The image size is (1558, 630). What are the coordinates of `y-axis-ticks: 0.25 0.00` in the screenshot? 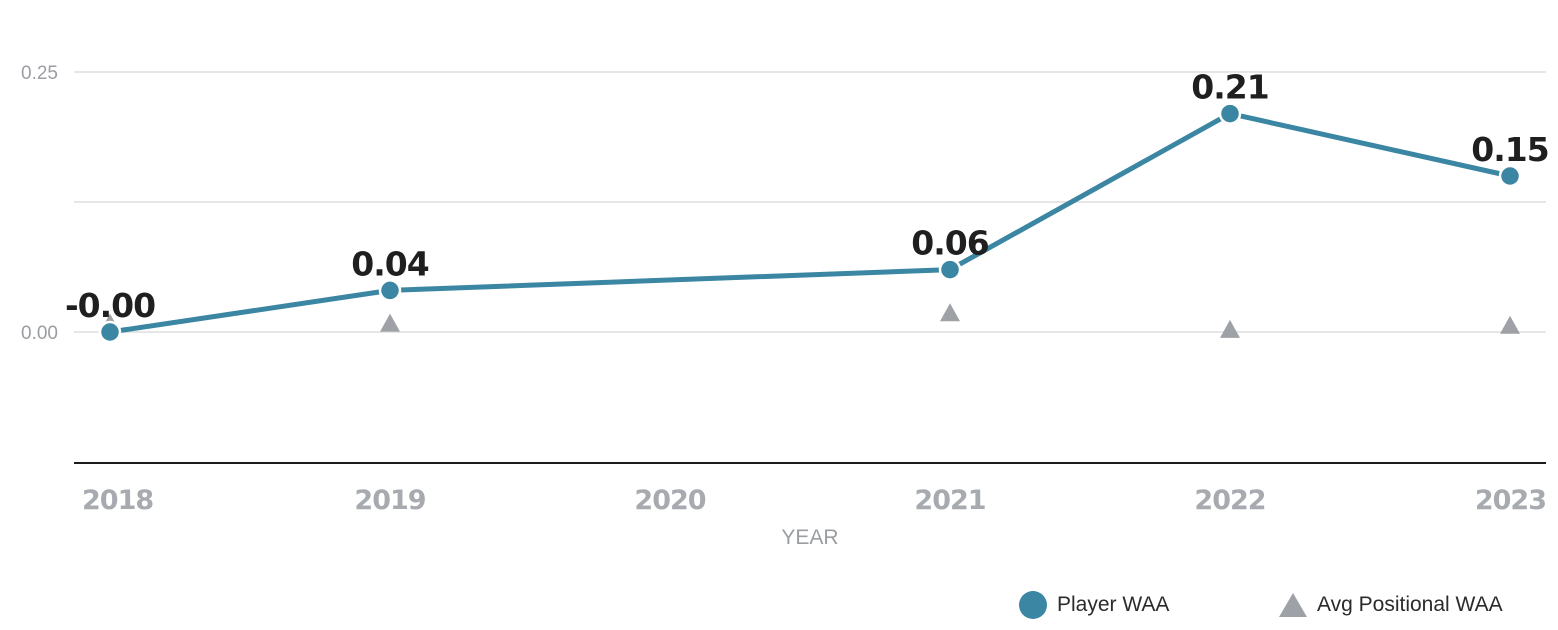 It's located at (39, 203).